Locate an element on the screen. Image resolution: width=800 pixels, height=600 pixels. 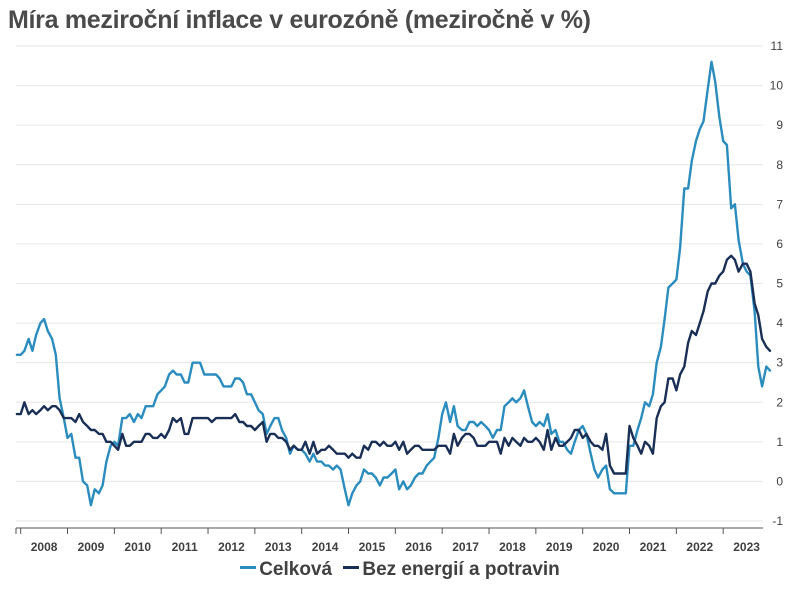
y-tick-label-12: 11 is located at coordinates (777, 46).